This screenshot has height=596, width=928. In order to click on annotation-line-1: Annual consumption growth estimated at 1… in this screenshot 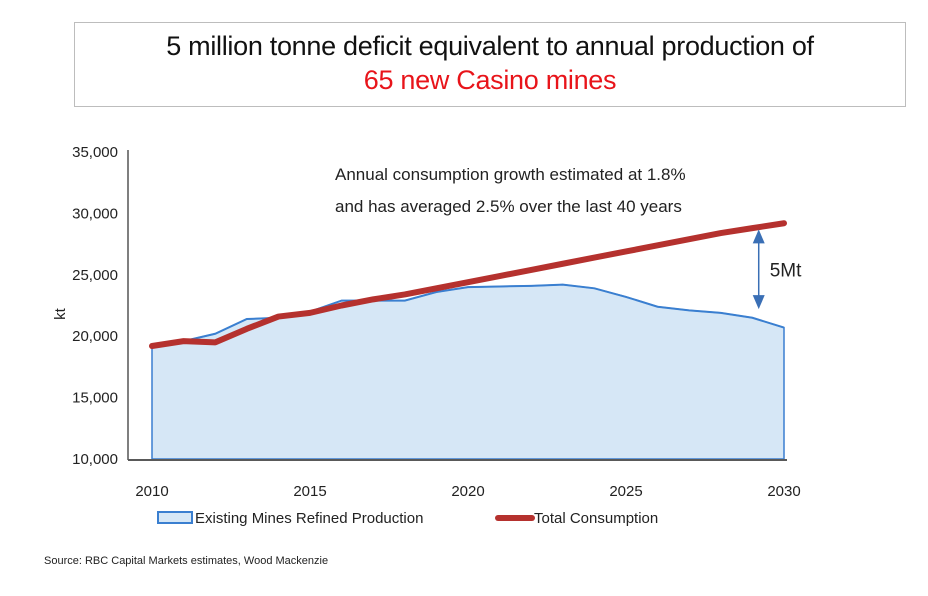, I will do `click(510, 174)`.